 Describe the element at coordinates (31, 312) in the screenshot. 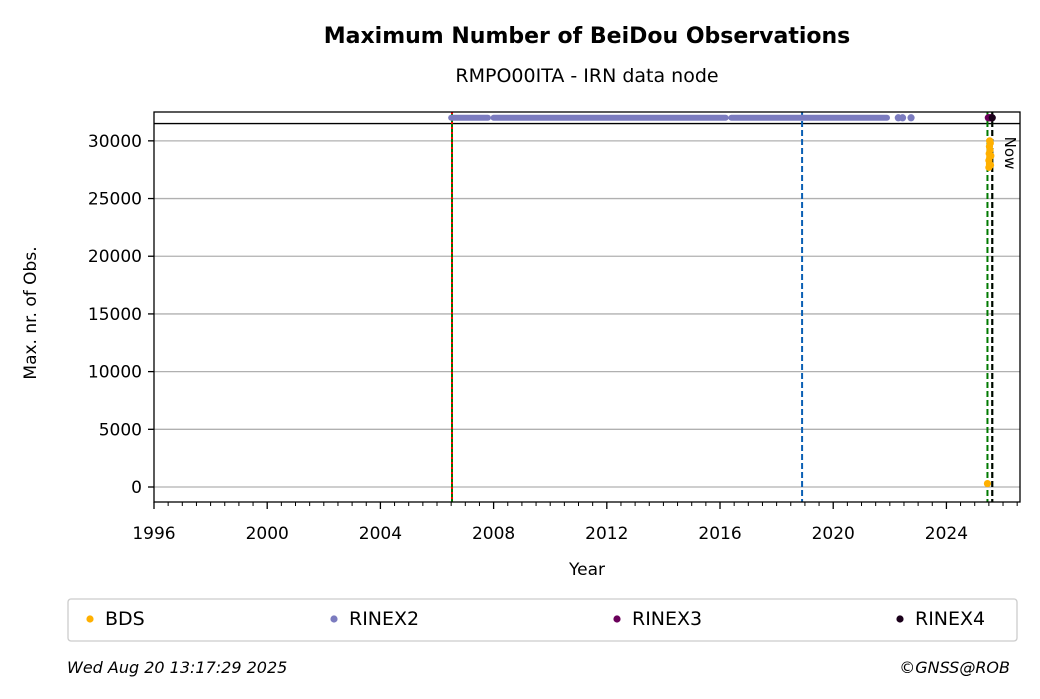

I see `y-axis-label: Max. nr. of Obs.` at that location.